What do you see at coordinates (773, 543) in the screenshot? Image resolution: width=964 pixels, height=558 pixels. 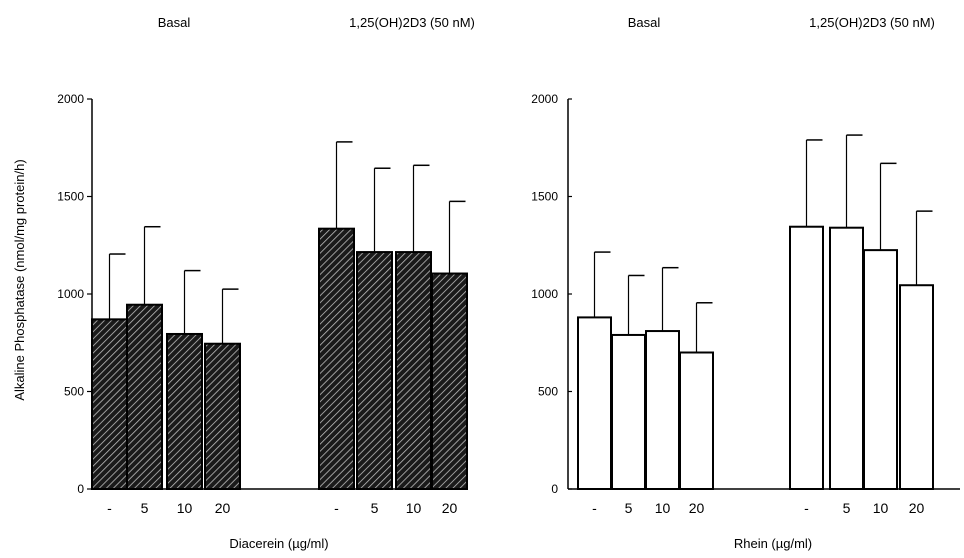 I see `x-axis-label-2: Rhein (µg/ml)` at bounding box center [773, 543].